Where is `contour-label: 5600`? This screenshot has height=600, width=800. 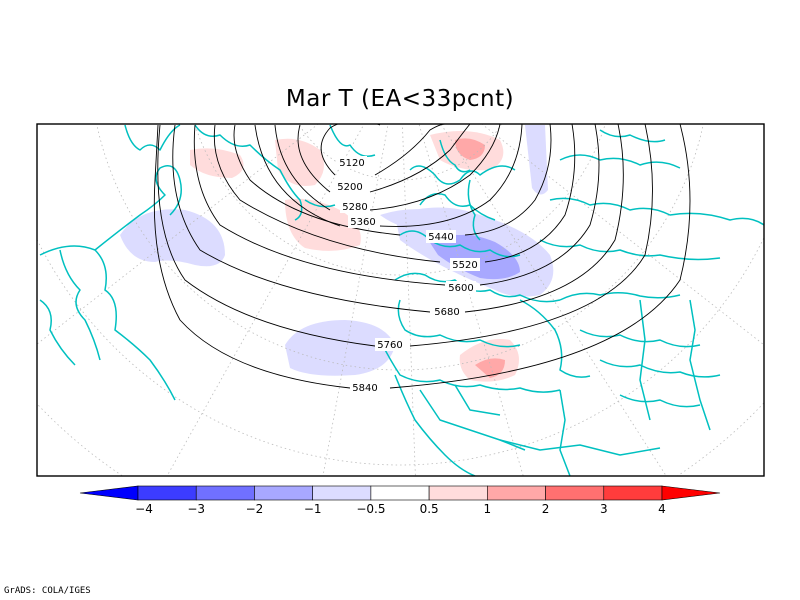
contour-label: 5600 is located at coordinates (460, 288).